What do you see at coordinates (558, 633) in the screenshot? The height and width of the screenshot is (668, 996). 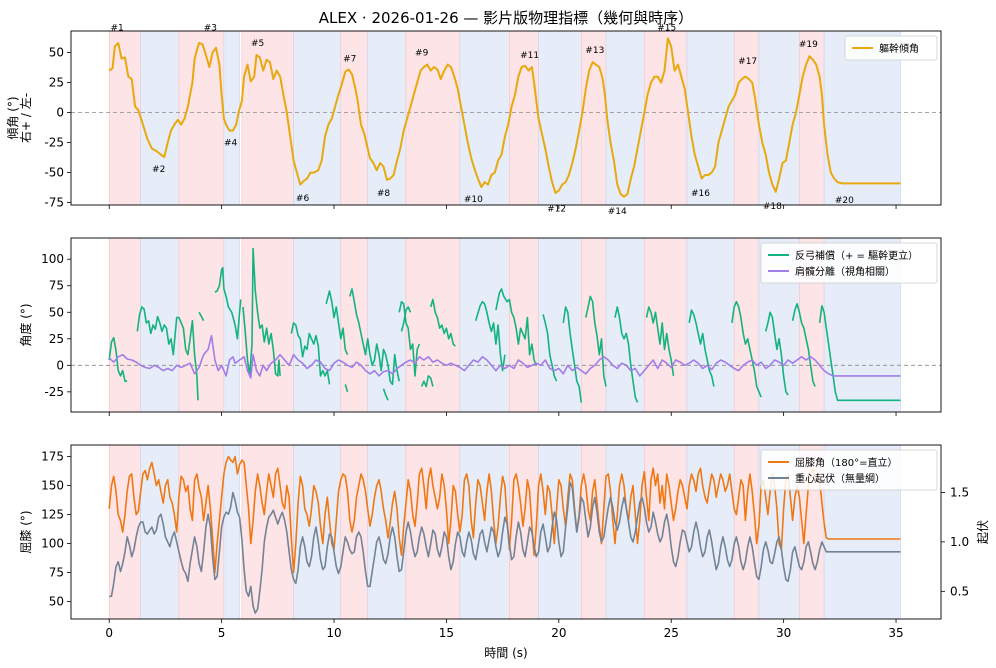 I see `x-tick-label: 20` at bounding box center [558, 633].